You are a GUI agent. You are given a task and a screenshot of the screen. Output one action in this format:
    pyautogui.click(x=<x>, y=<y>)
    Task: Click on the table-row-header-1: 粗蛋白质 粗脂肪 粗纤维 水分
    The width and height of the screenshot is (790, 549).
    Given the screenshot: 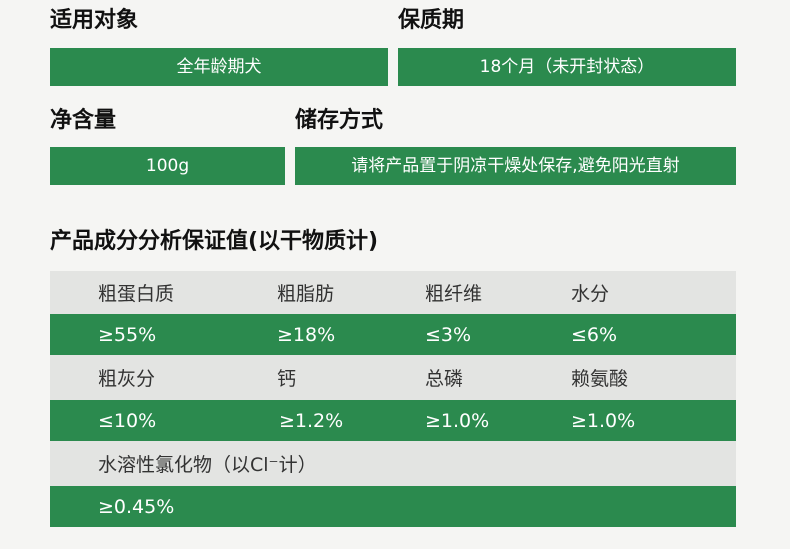 What is the action you would take?
    pyautogui.click(x=393, y=292)
    